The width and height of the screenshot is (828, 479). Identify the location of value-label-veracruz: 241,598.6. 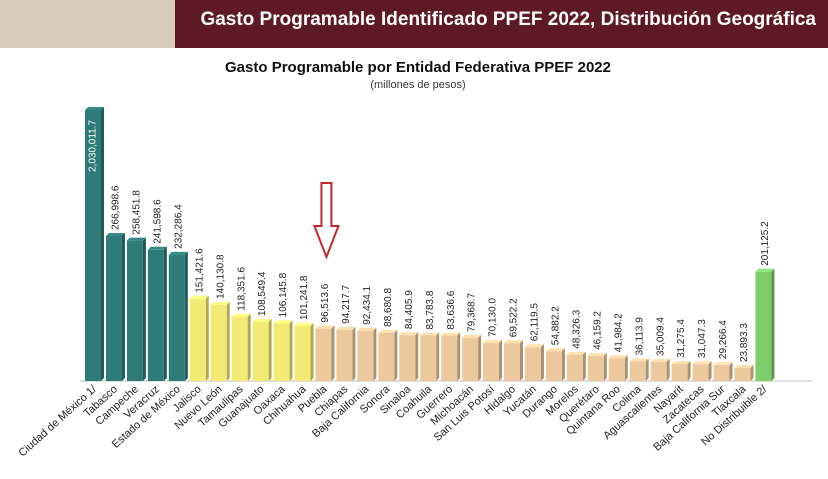
(157, 221).